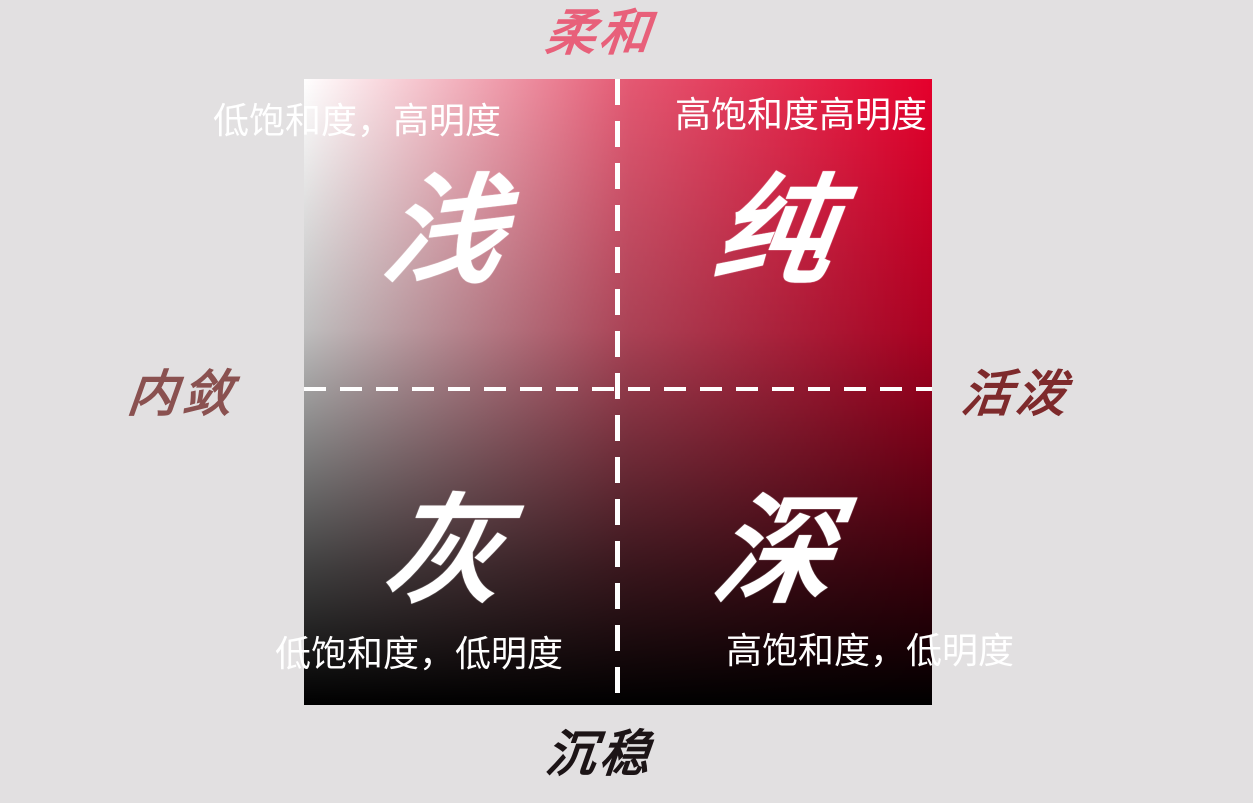 Image resolution: width=1253 pixels, height=803 pixels. What do you see at coordinates (1016, 394) in the screenshot?
I see `axis-label-right: 活泼` at bounding box center [1016, 394].